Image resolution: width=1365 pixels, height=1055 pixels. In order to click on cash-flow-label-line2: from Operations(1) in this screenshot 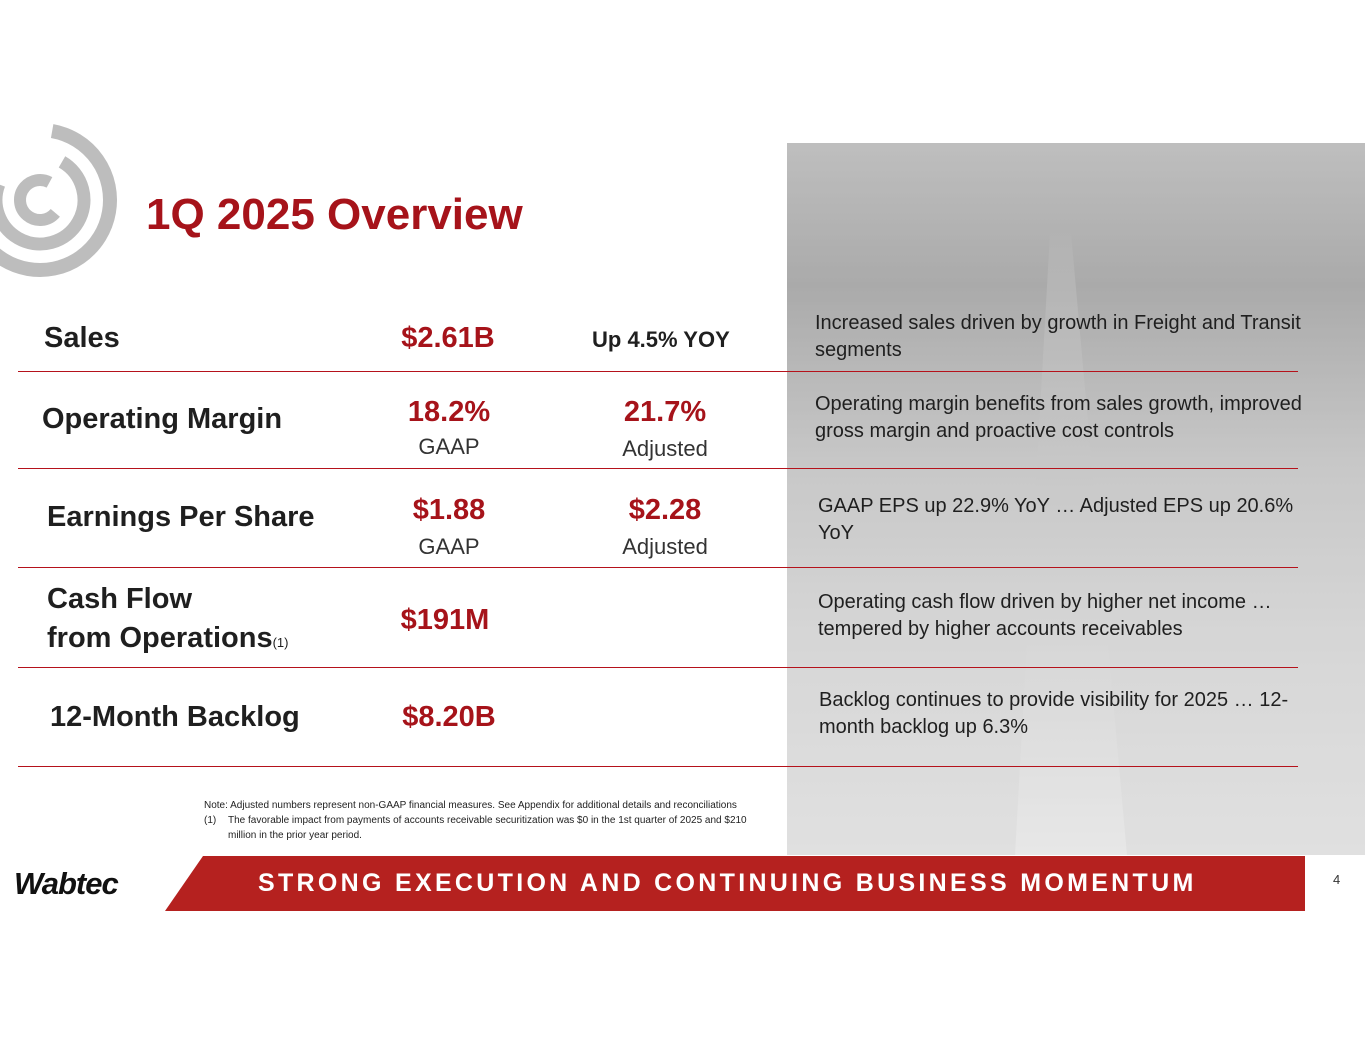, I will do `click(167, 638)`.